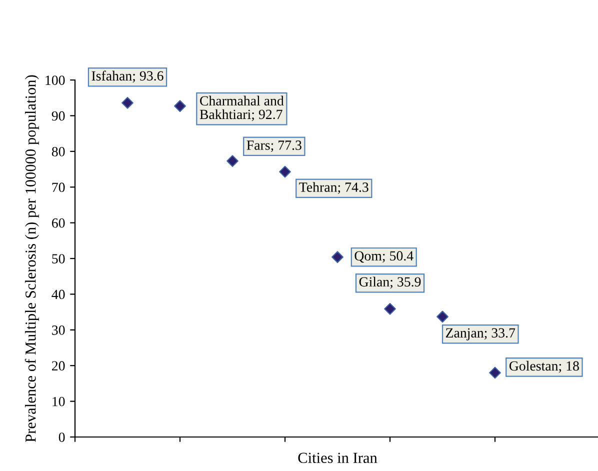  Describe the element at coordinates (338, 458) in the screenshot. I see `x-axis-title: Cities in Iran` at that location.